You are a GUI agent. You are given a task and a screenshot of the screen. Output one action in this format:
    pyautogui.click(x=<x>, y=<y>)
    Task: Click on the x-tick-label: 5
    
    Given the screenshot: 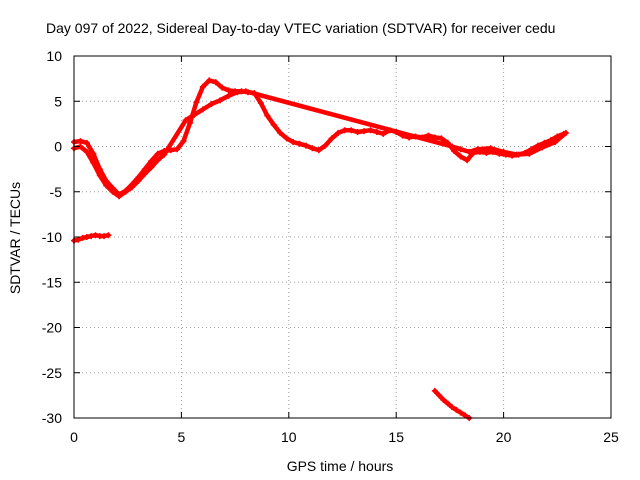 What is the action you would take?
    pyautogui.click(x=182, y=437)
    